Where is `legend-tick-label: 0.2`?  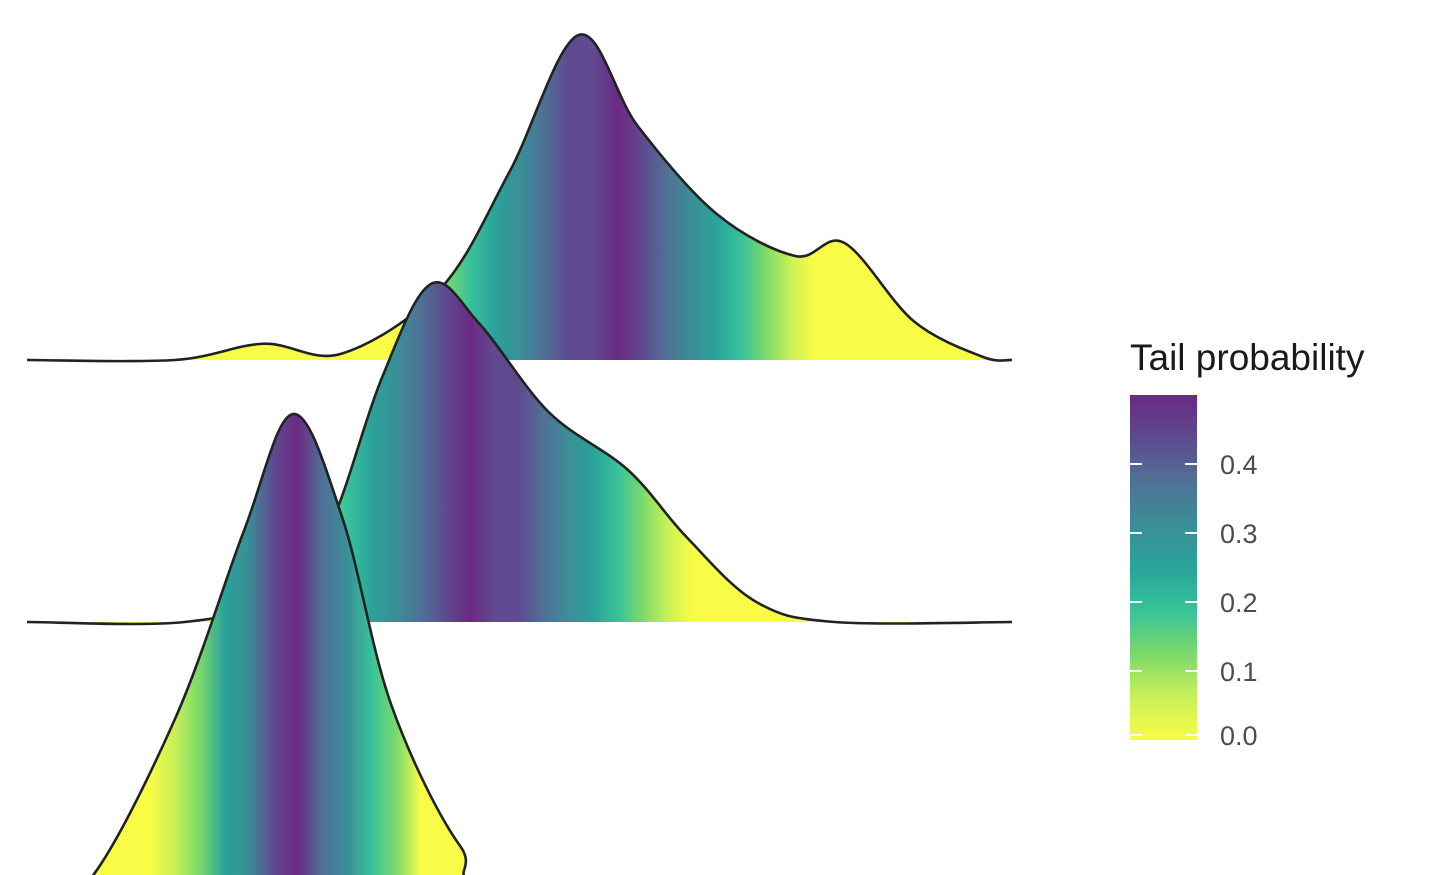 legend-tick-label: 0.2 is located at coordinates (1239, 603).